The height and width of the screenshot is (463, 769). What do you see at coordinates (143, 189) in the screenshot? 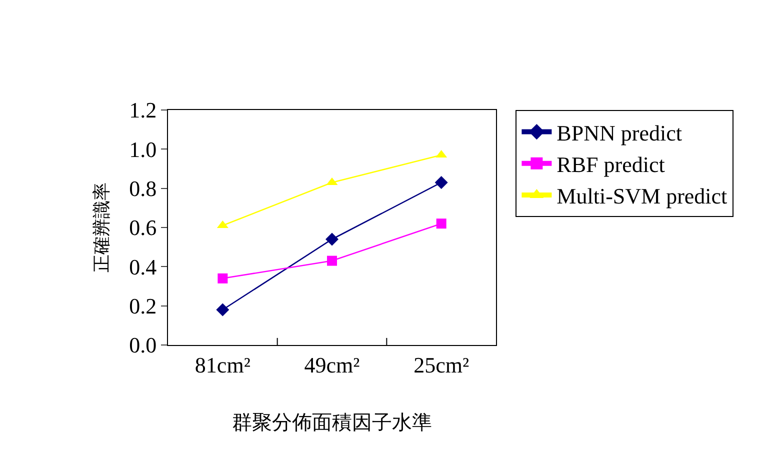
I see `y-tick-label: 0.8` at bounding box center [143, 189].